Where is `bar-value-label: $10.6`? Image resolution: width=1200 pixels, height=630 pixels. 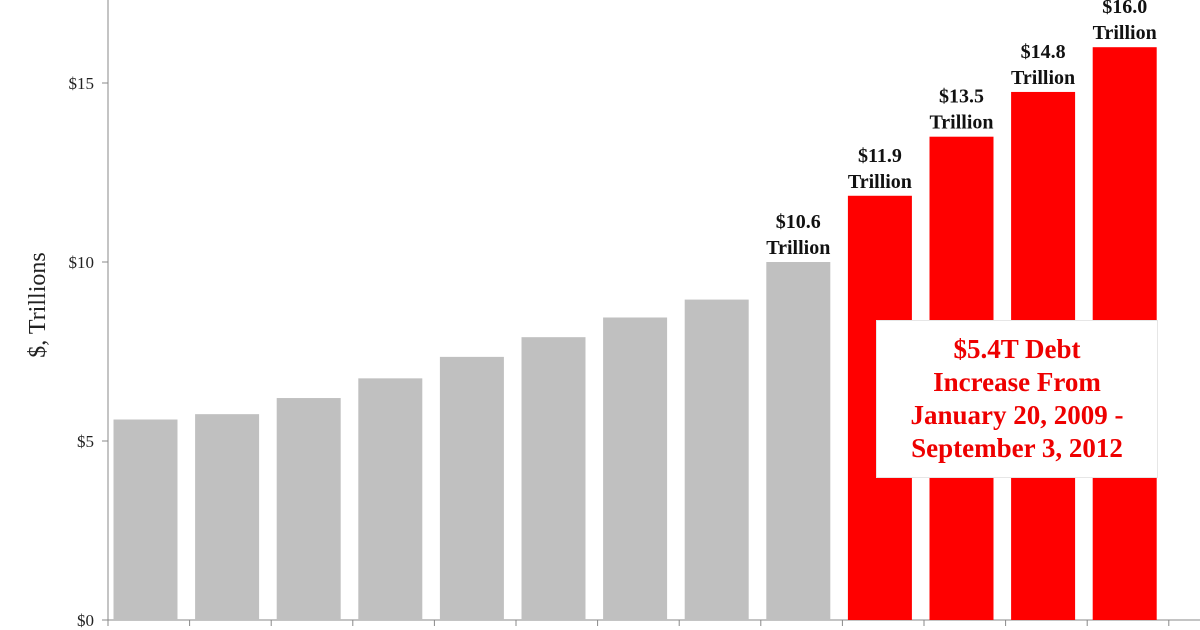 bar-value-label: $10.6 is located at coordinates (798, 222).